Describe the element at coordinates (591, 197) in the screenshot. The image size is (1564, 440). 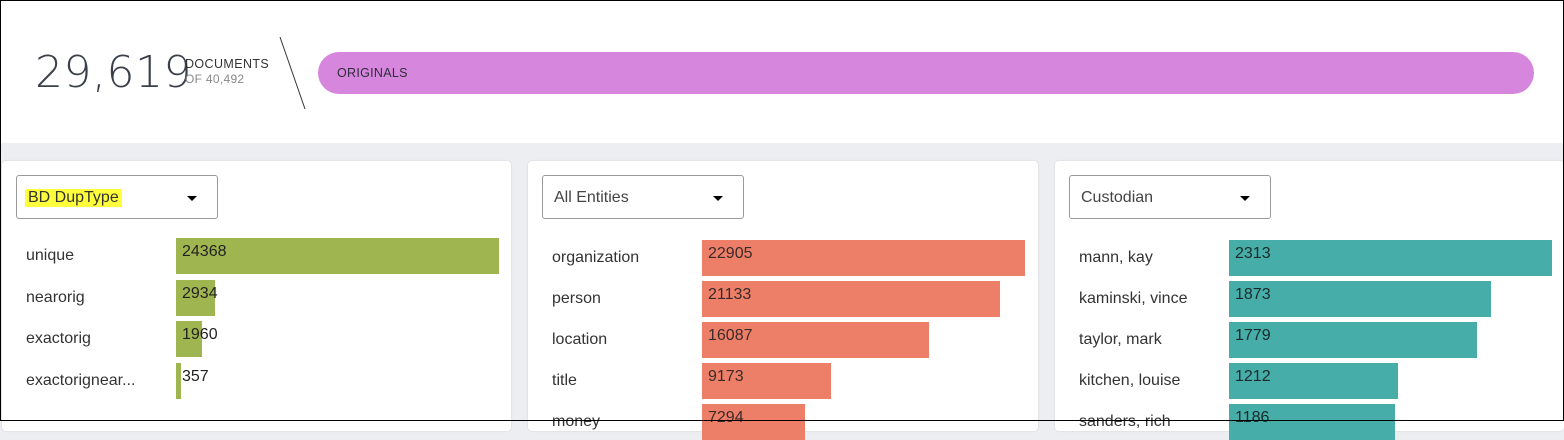
I see `facet-select-value: All Entities` at that location.